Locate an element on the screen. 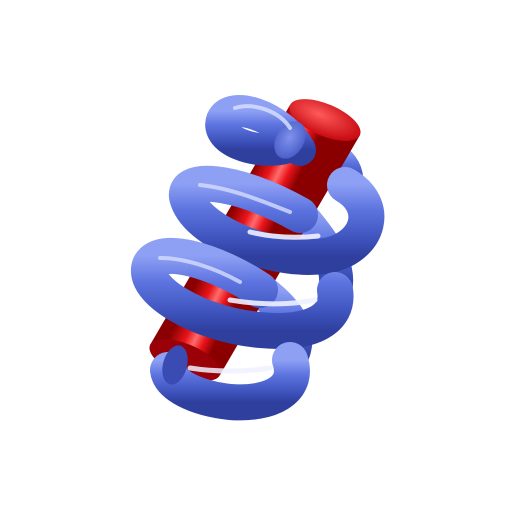 The height and width of the screenshot is (512, 512). rod-top-cap is located at coordinates (325, 120).